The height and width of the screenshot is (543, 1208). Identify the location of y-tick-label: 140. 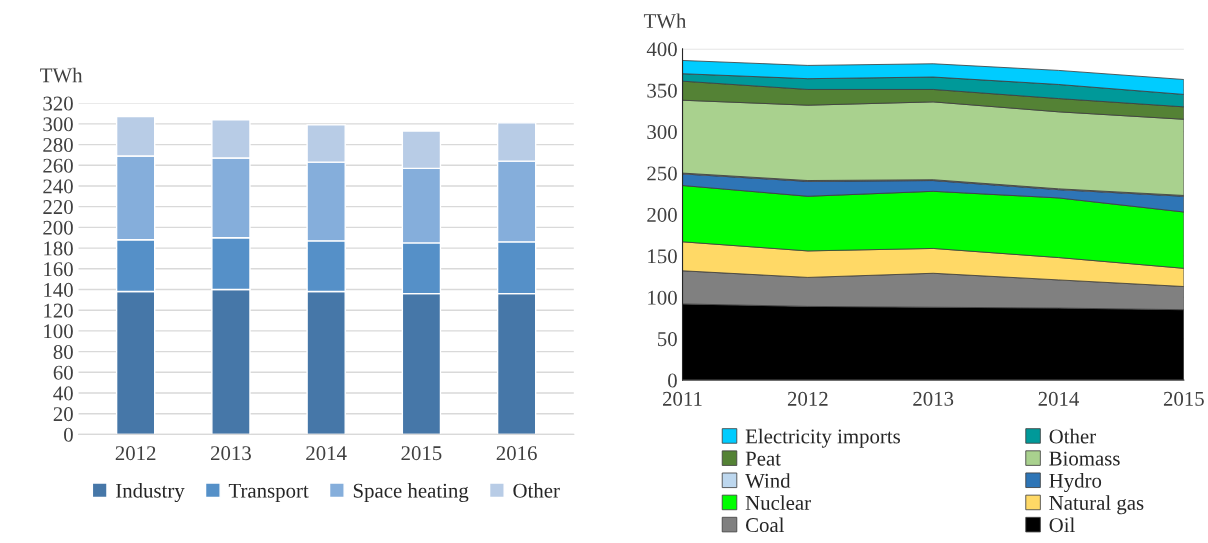
(58, 289).